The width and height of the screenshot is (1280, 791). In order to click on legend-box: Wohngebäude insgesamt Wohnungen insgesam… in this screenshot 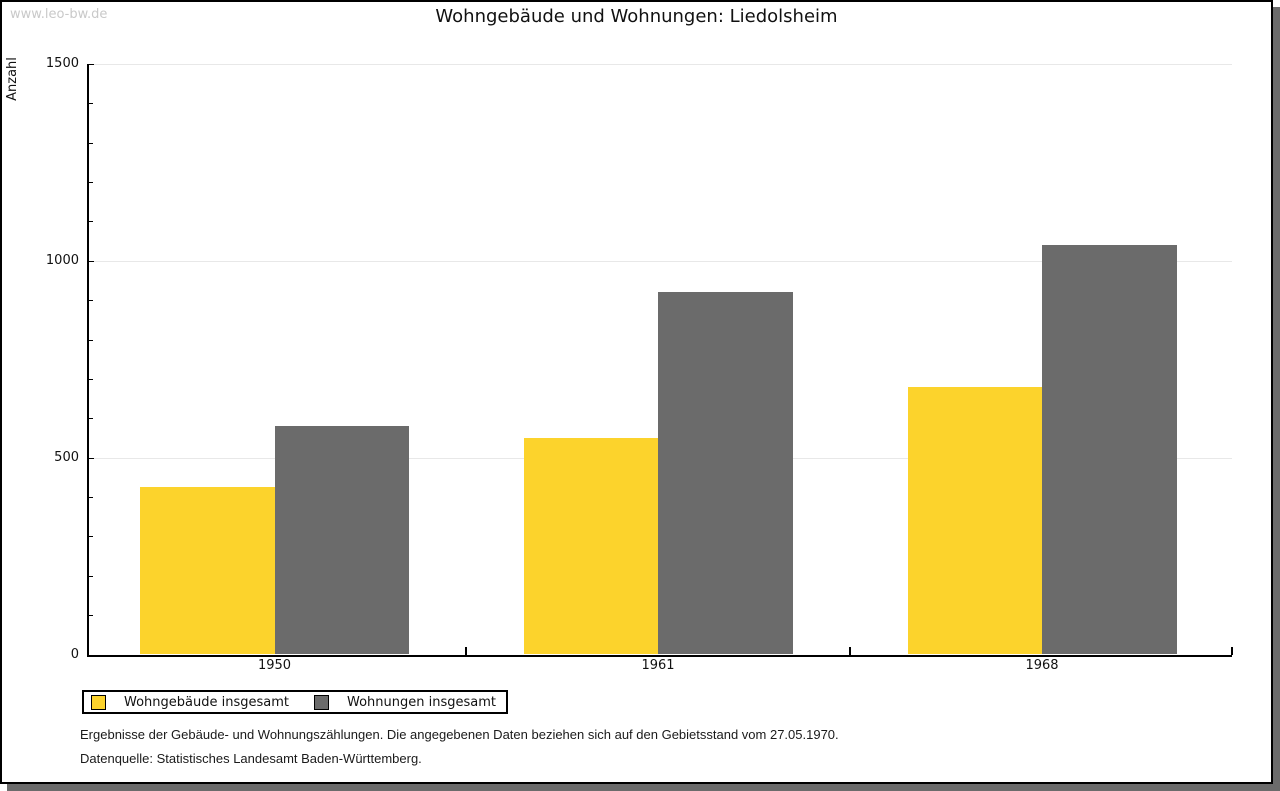, I will do `click(295, 702)`.